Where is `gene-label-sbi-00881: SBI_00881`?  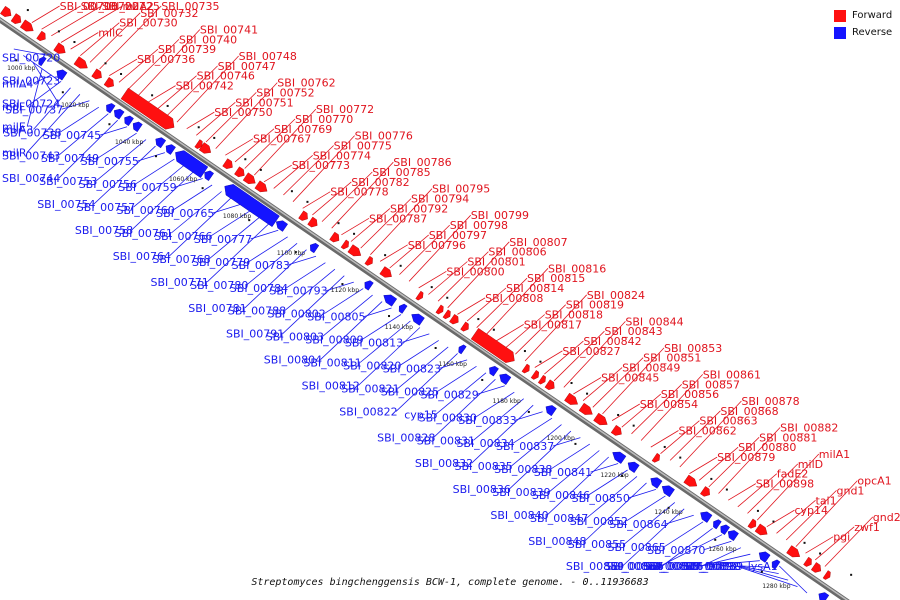 gene-label-sbi-00881: SBI_00881 is located at coordinates (788, 437).